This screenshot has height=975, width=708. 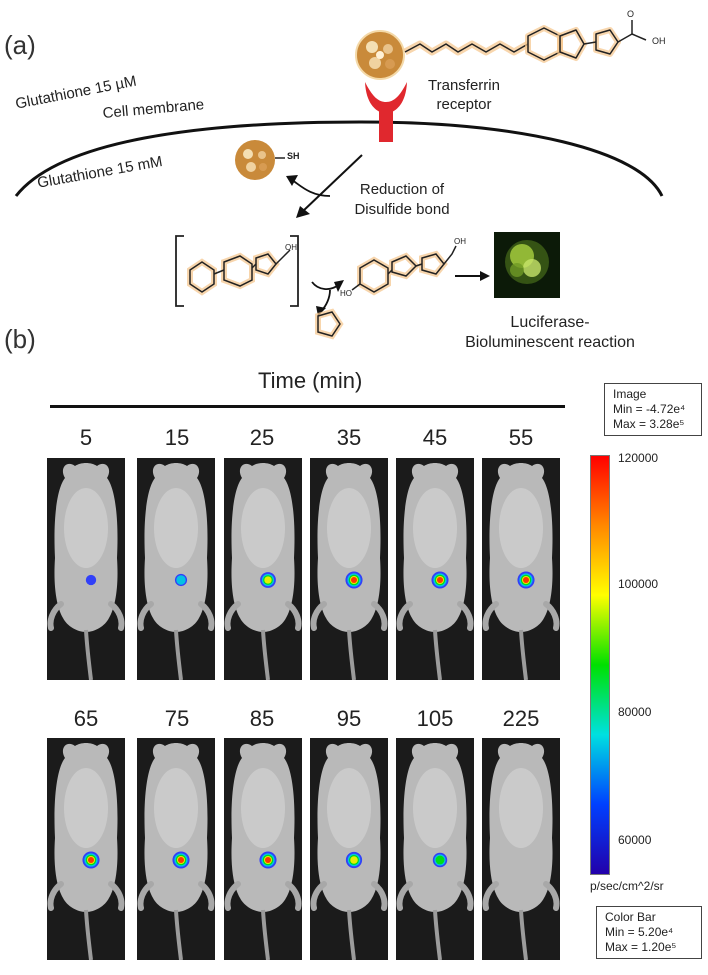 What do you see at coordinates (550, 333) in the screenshot?
I see `luciferase-label: Luciferase- Bioluminescent reaction` at bounding box center [550, 333].